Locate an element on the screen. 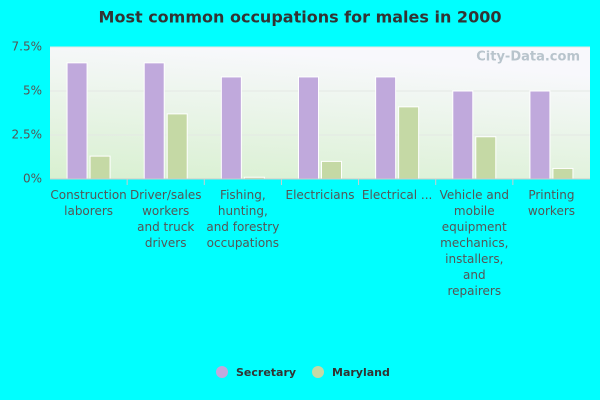 The image size is (600, 400). y-tick-label: 2.5% is located at coordinates (27, 135).